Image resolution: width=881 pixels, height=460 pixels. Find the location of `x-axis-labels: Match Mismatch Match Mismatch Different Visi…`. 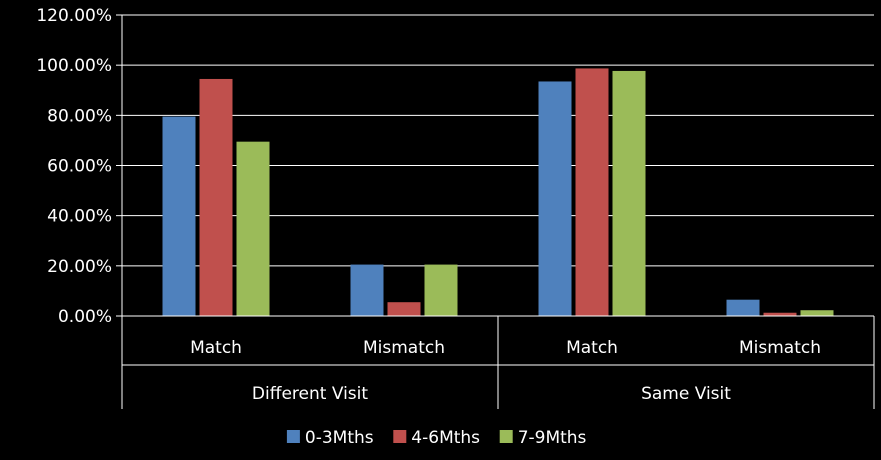

x-axis-labels: Match Mismatch Match Mismatch Different Visi… is located at coordinates (505, 371).